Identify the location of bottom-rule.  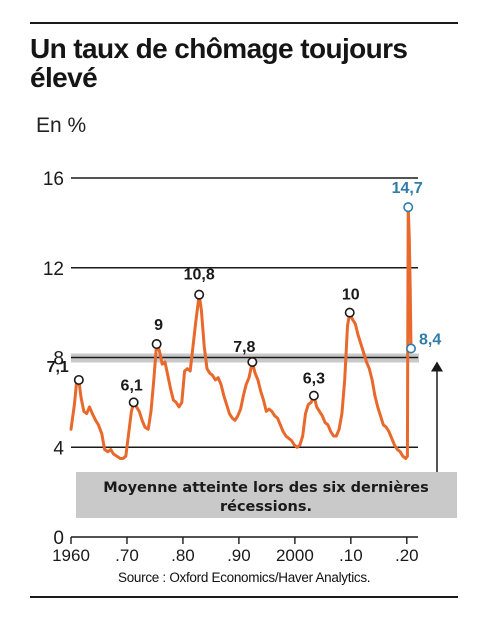
(244, 597).